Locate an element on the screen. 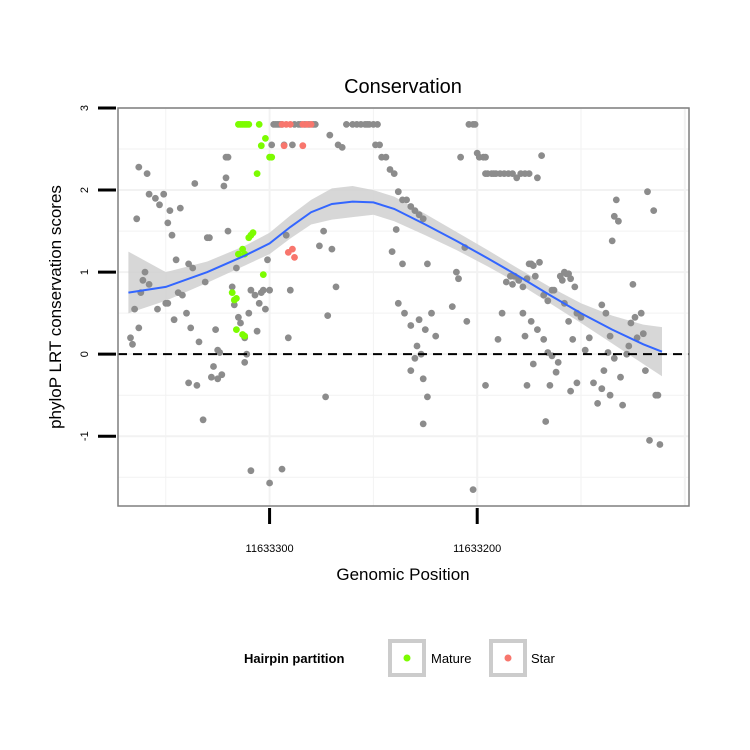 This screenshot has height=750, width=750. legend-key-star is located at coordinates (508, 658).